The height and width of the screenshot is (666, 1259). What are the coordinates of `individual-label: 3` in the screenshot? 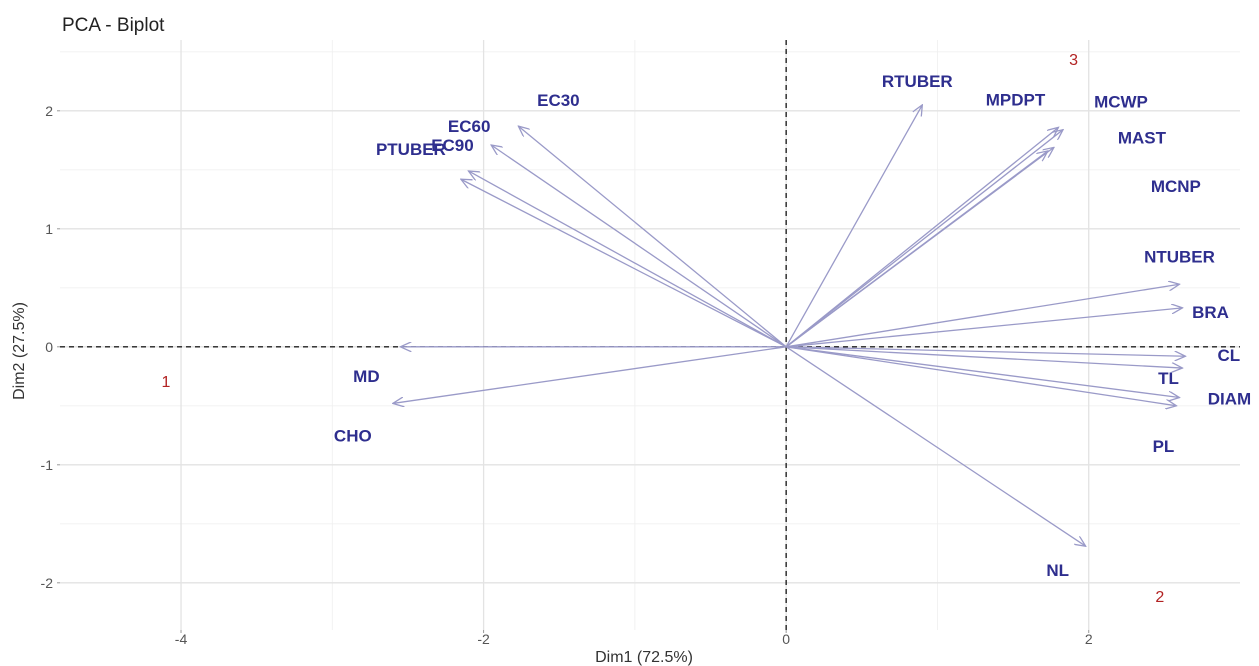 It's located at (1073, 60).